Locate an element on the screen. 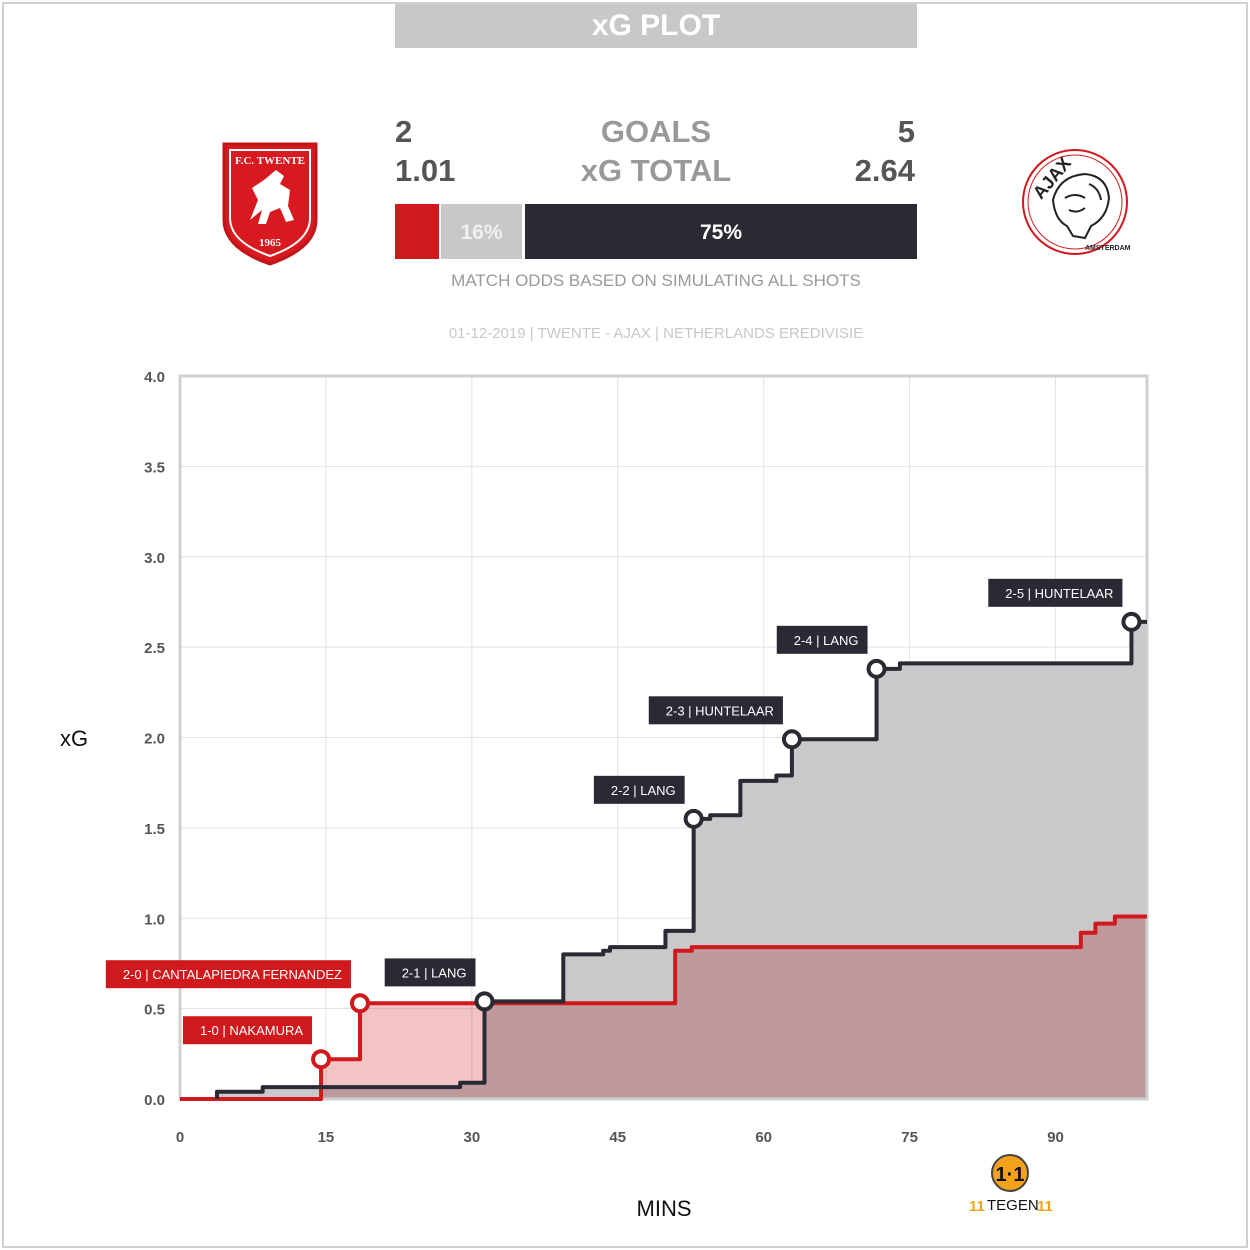  y-tick-label: 0.5 is located at coordinates (154, 1010).